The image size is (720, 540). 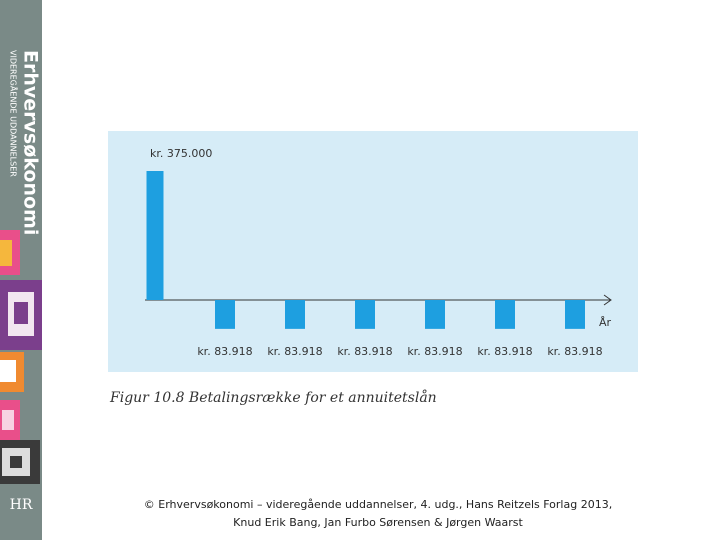 What do you see at coordinates (181, 153) in the screenshot?
I see `value-label: kr. 375.000` at bounding box center [181, 153].